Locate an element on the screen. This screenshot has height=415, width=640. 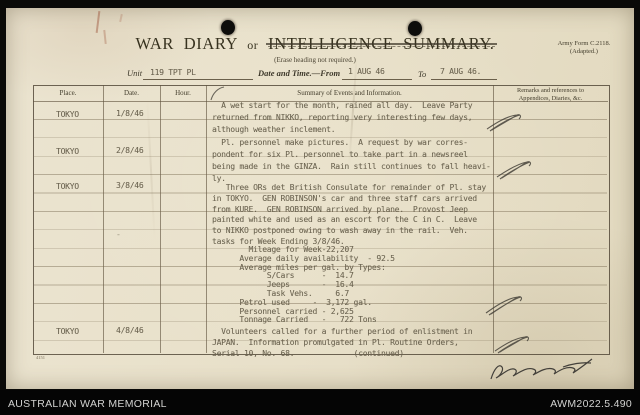
date-from-underline is located at coordinates (377, 74).